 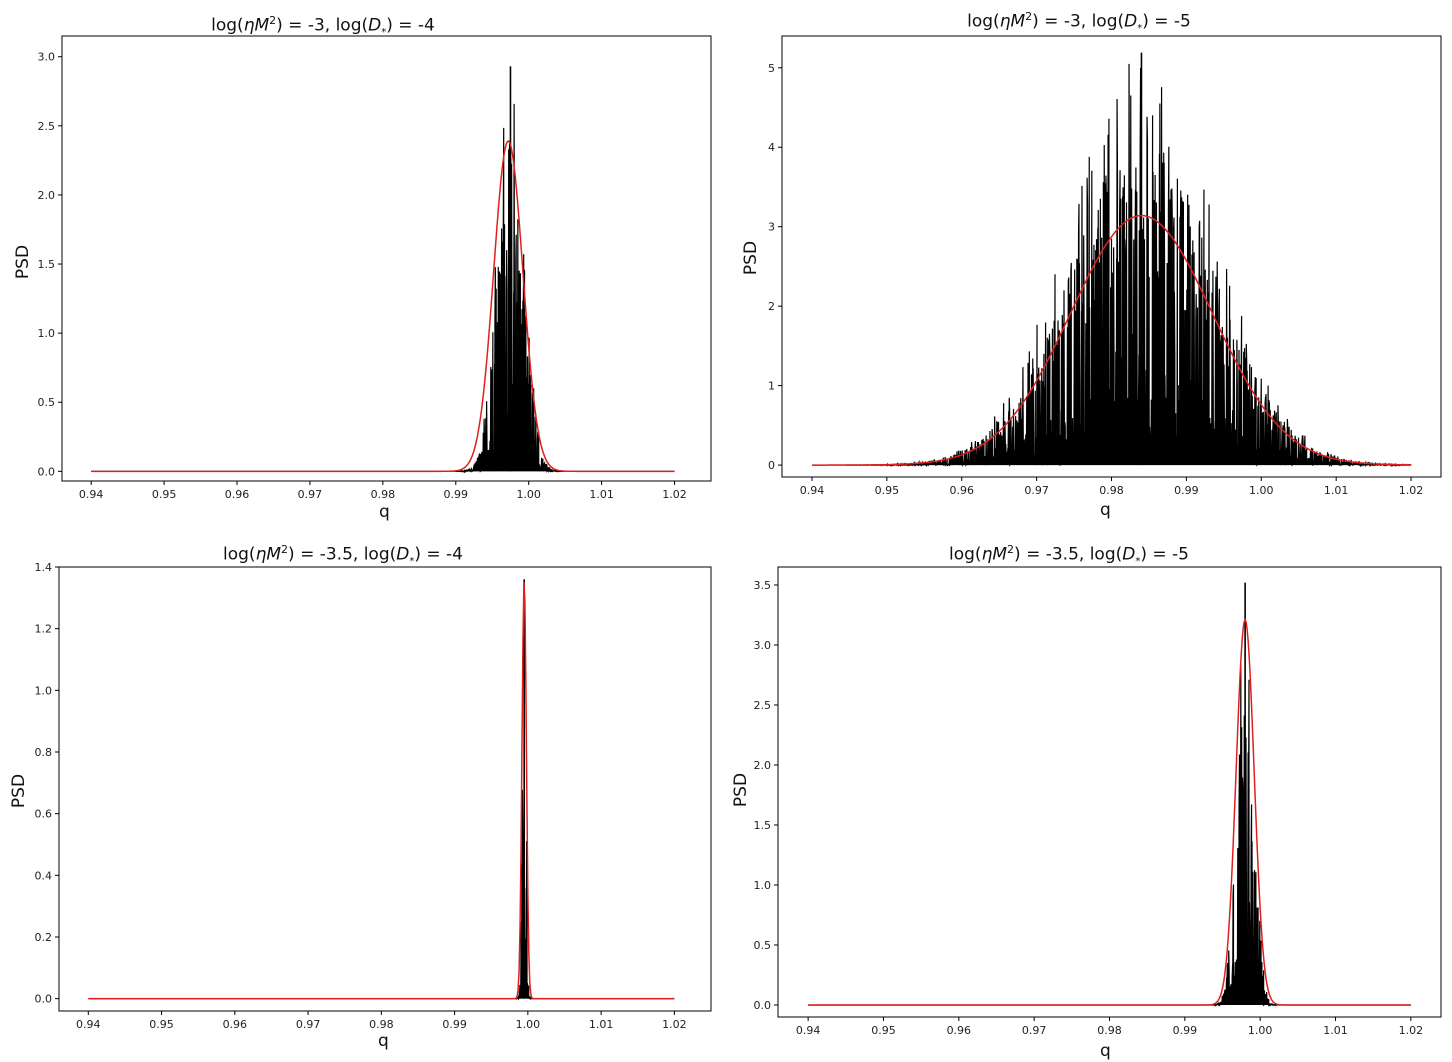 I want to click on chart-title: log(ηM2) = -3.5, log(D*) = -4, so click(x=343, y=555).